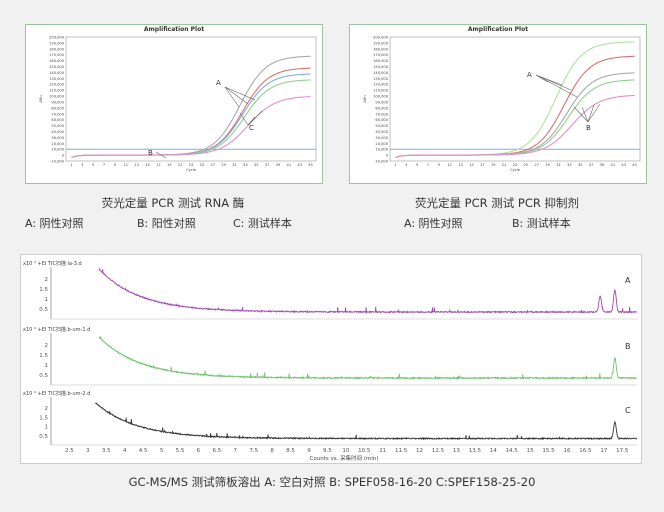 The image size is (664, 512). I want to click on right-y-tick-label: 110,000, so click(381, 91).